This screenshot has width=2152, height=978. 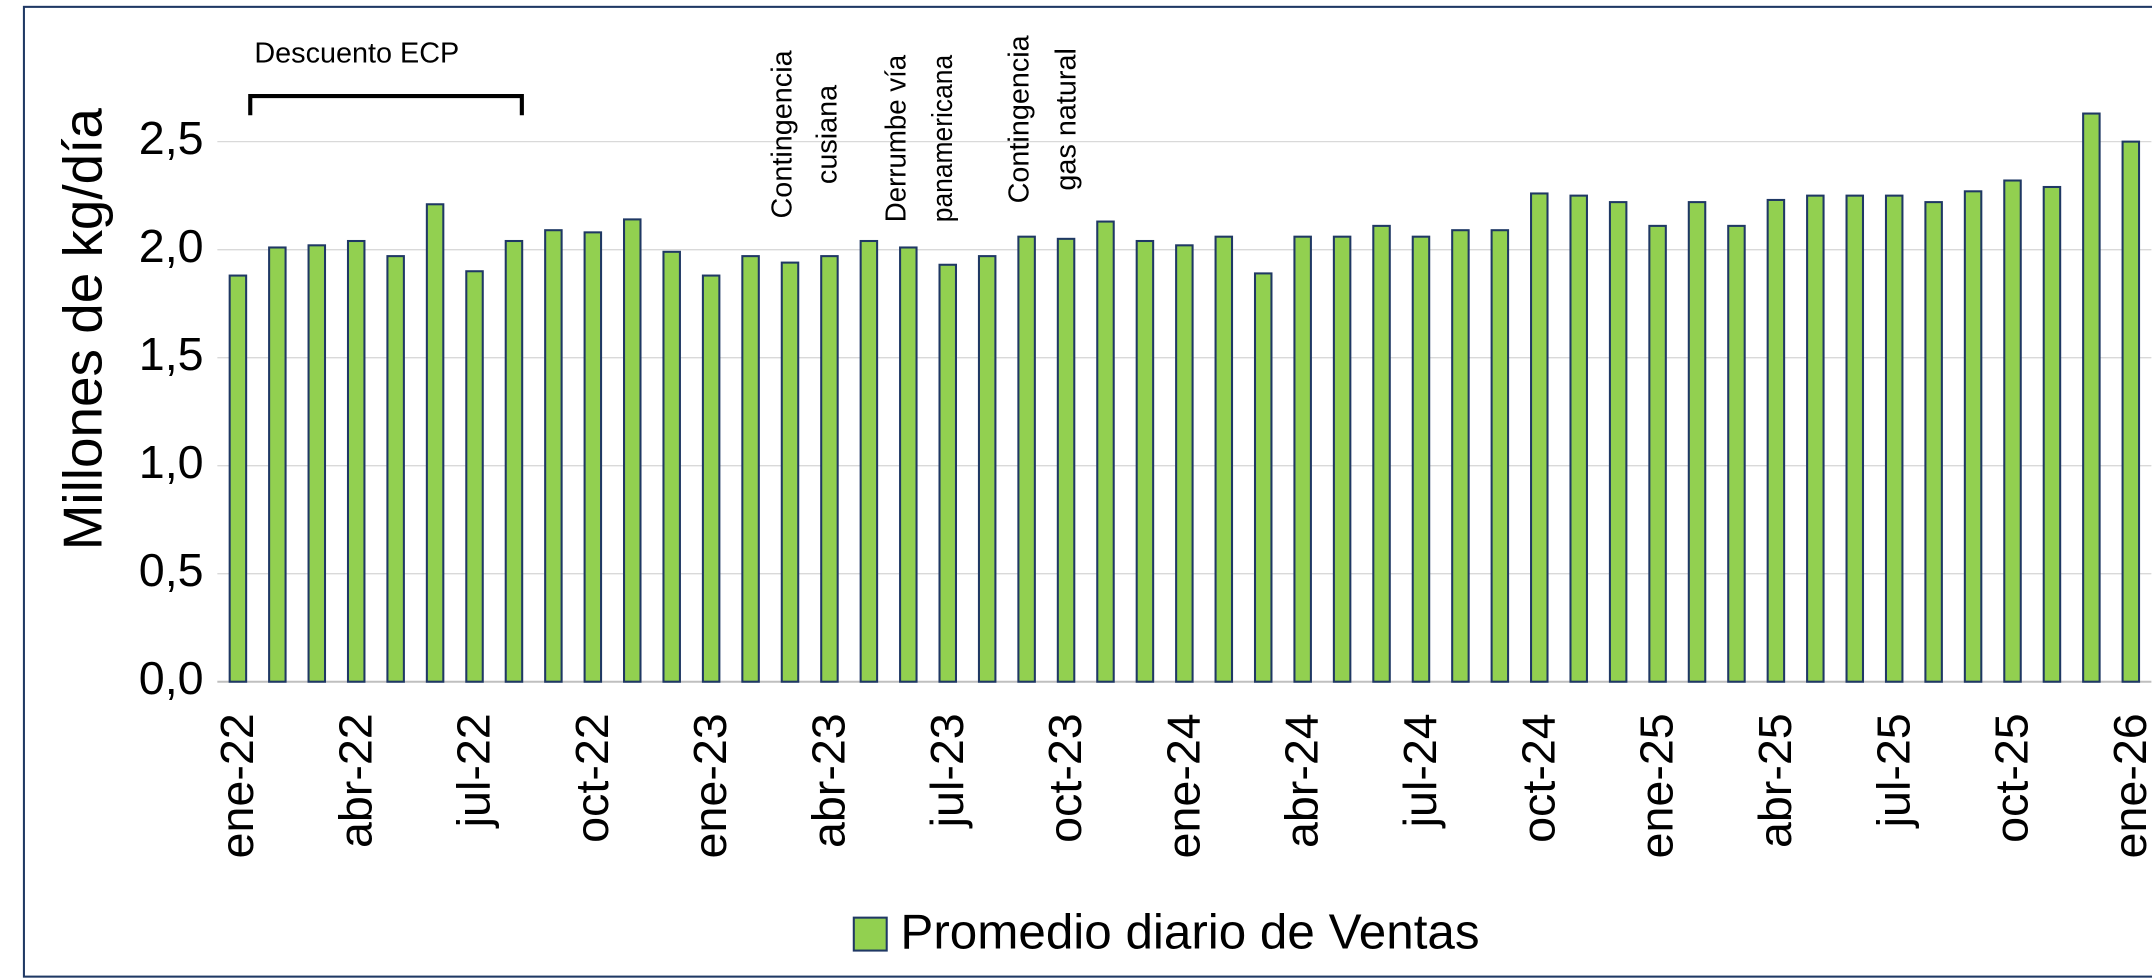 What do you see at coordinates (474, 771) in the screenshot?
I see `x-tick-label: jul-22` at bounding box center [474, 771].